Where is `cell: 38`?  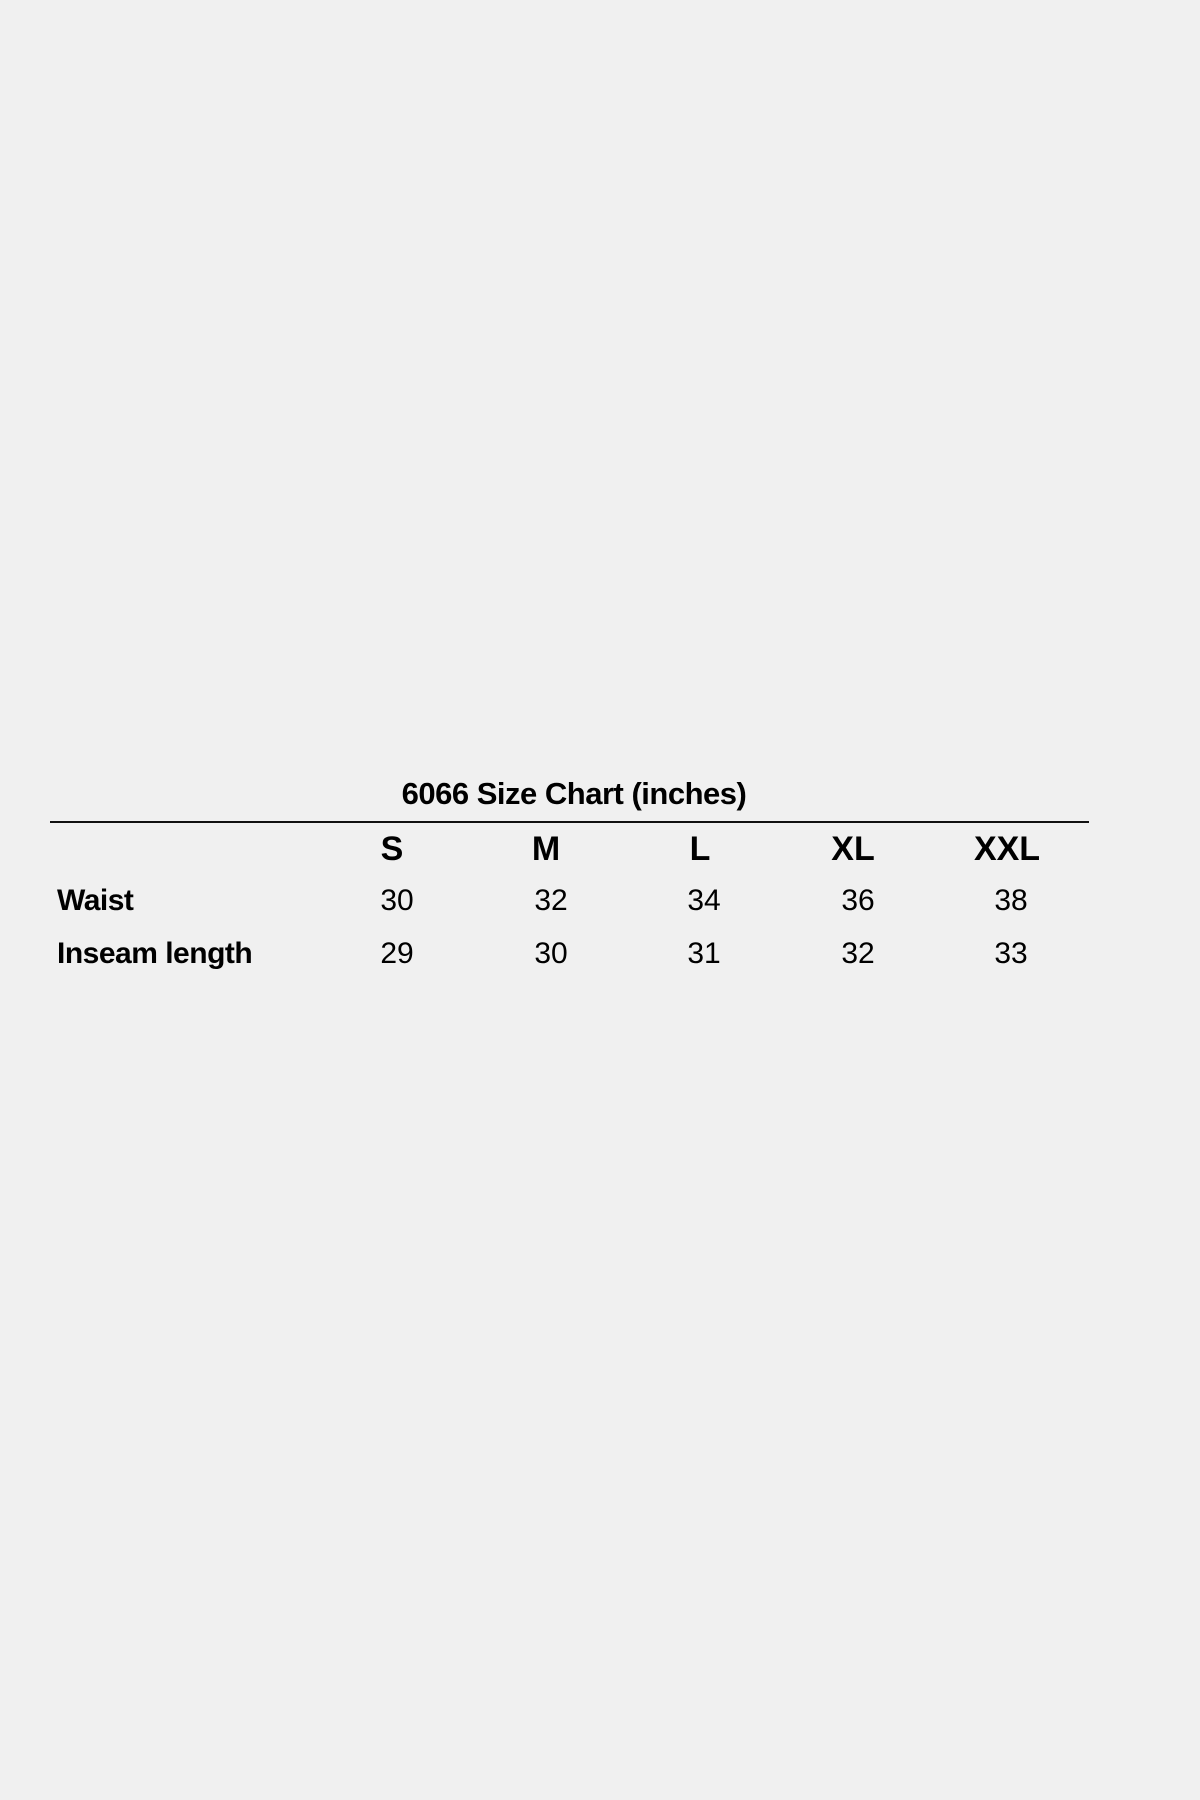
cell: 38 is located at coordinates (1011, 900).